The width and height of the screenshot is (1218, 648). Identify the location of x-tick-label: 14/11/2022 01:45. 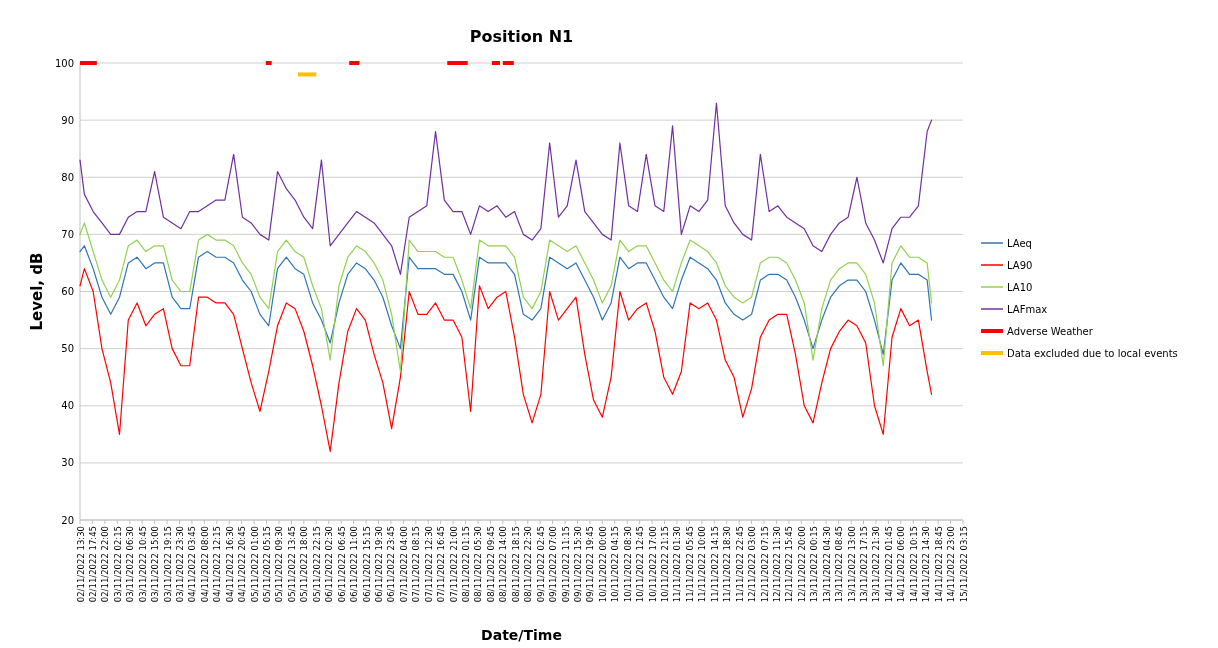
(888, 564).